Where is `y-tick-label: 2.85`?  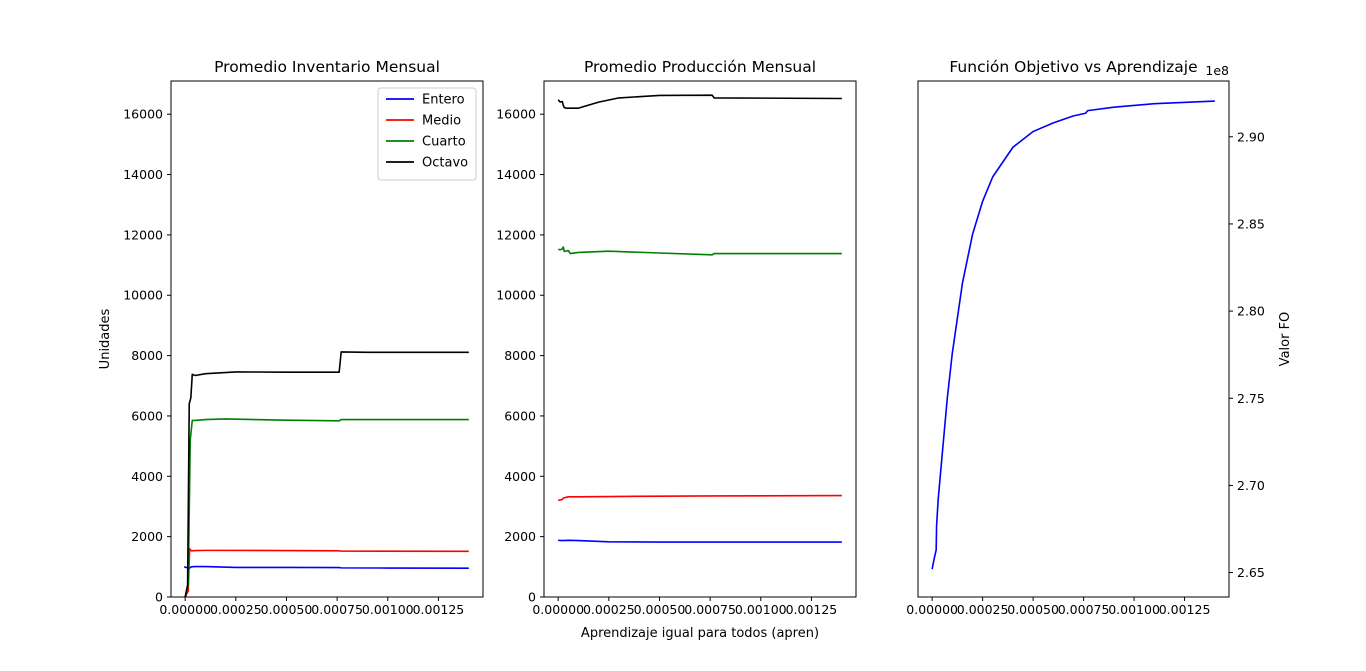 y-tick-label: 2.85 is located at coordinates (1251, 223).